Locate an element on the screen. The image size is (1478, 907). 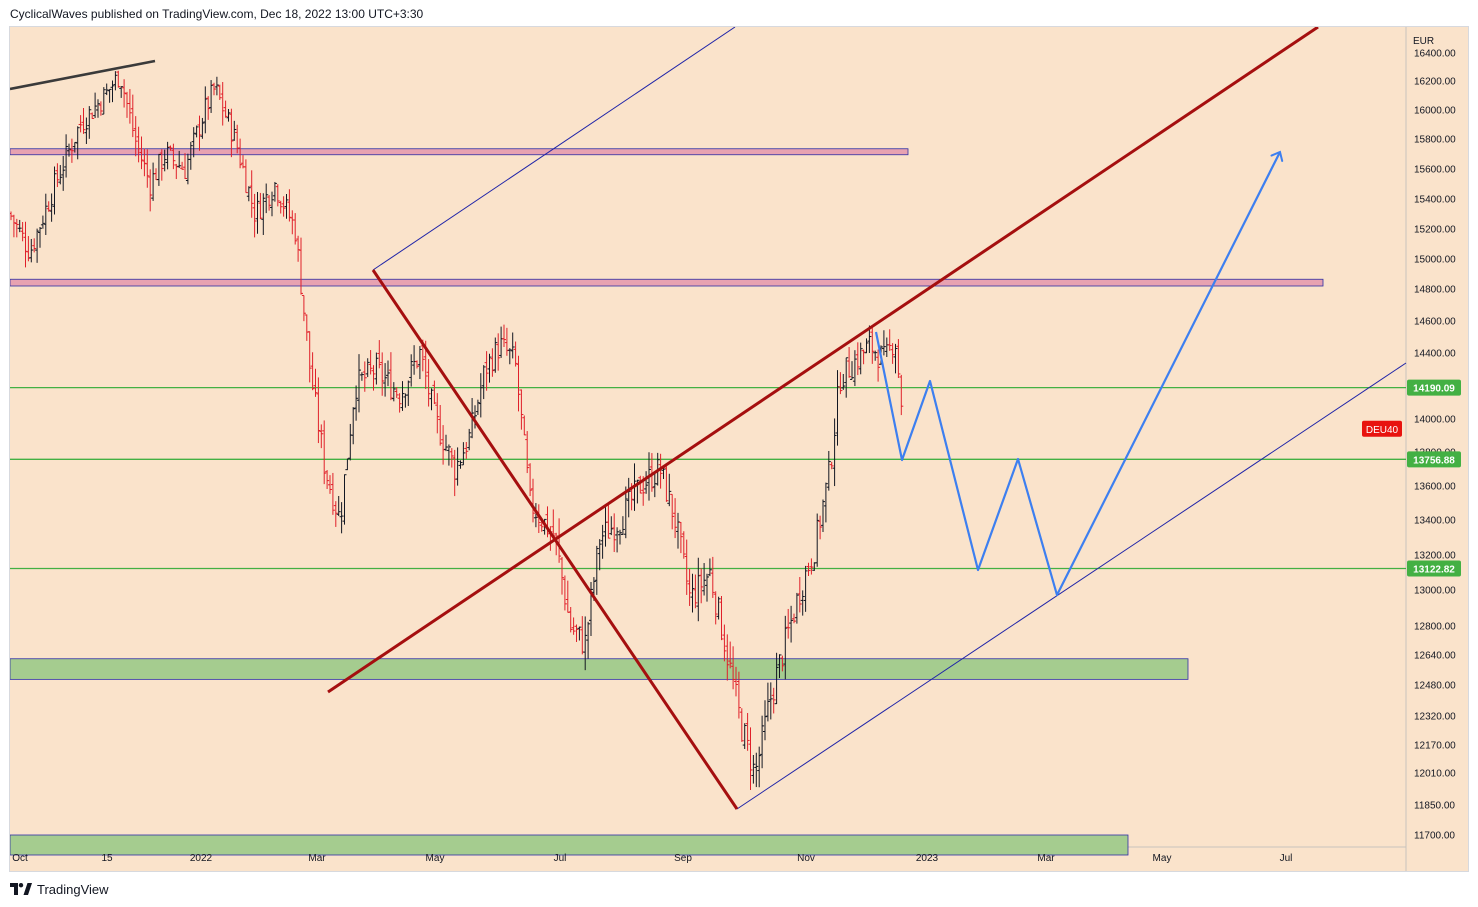
symbol-badge: DEU40 is located at coordinates (1382, 428).